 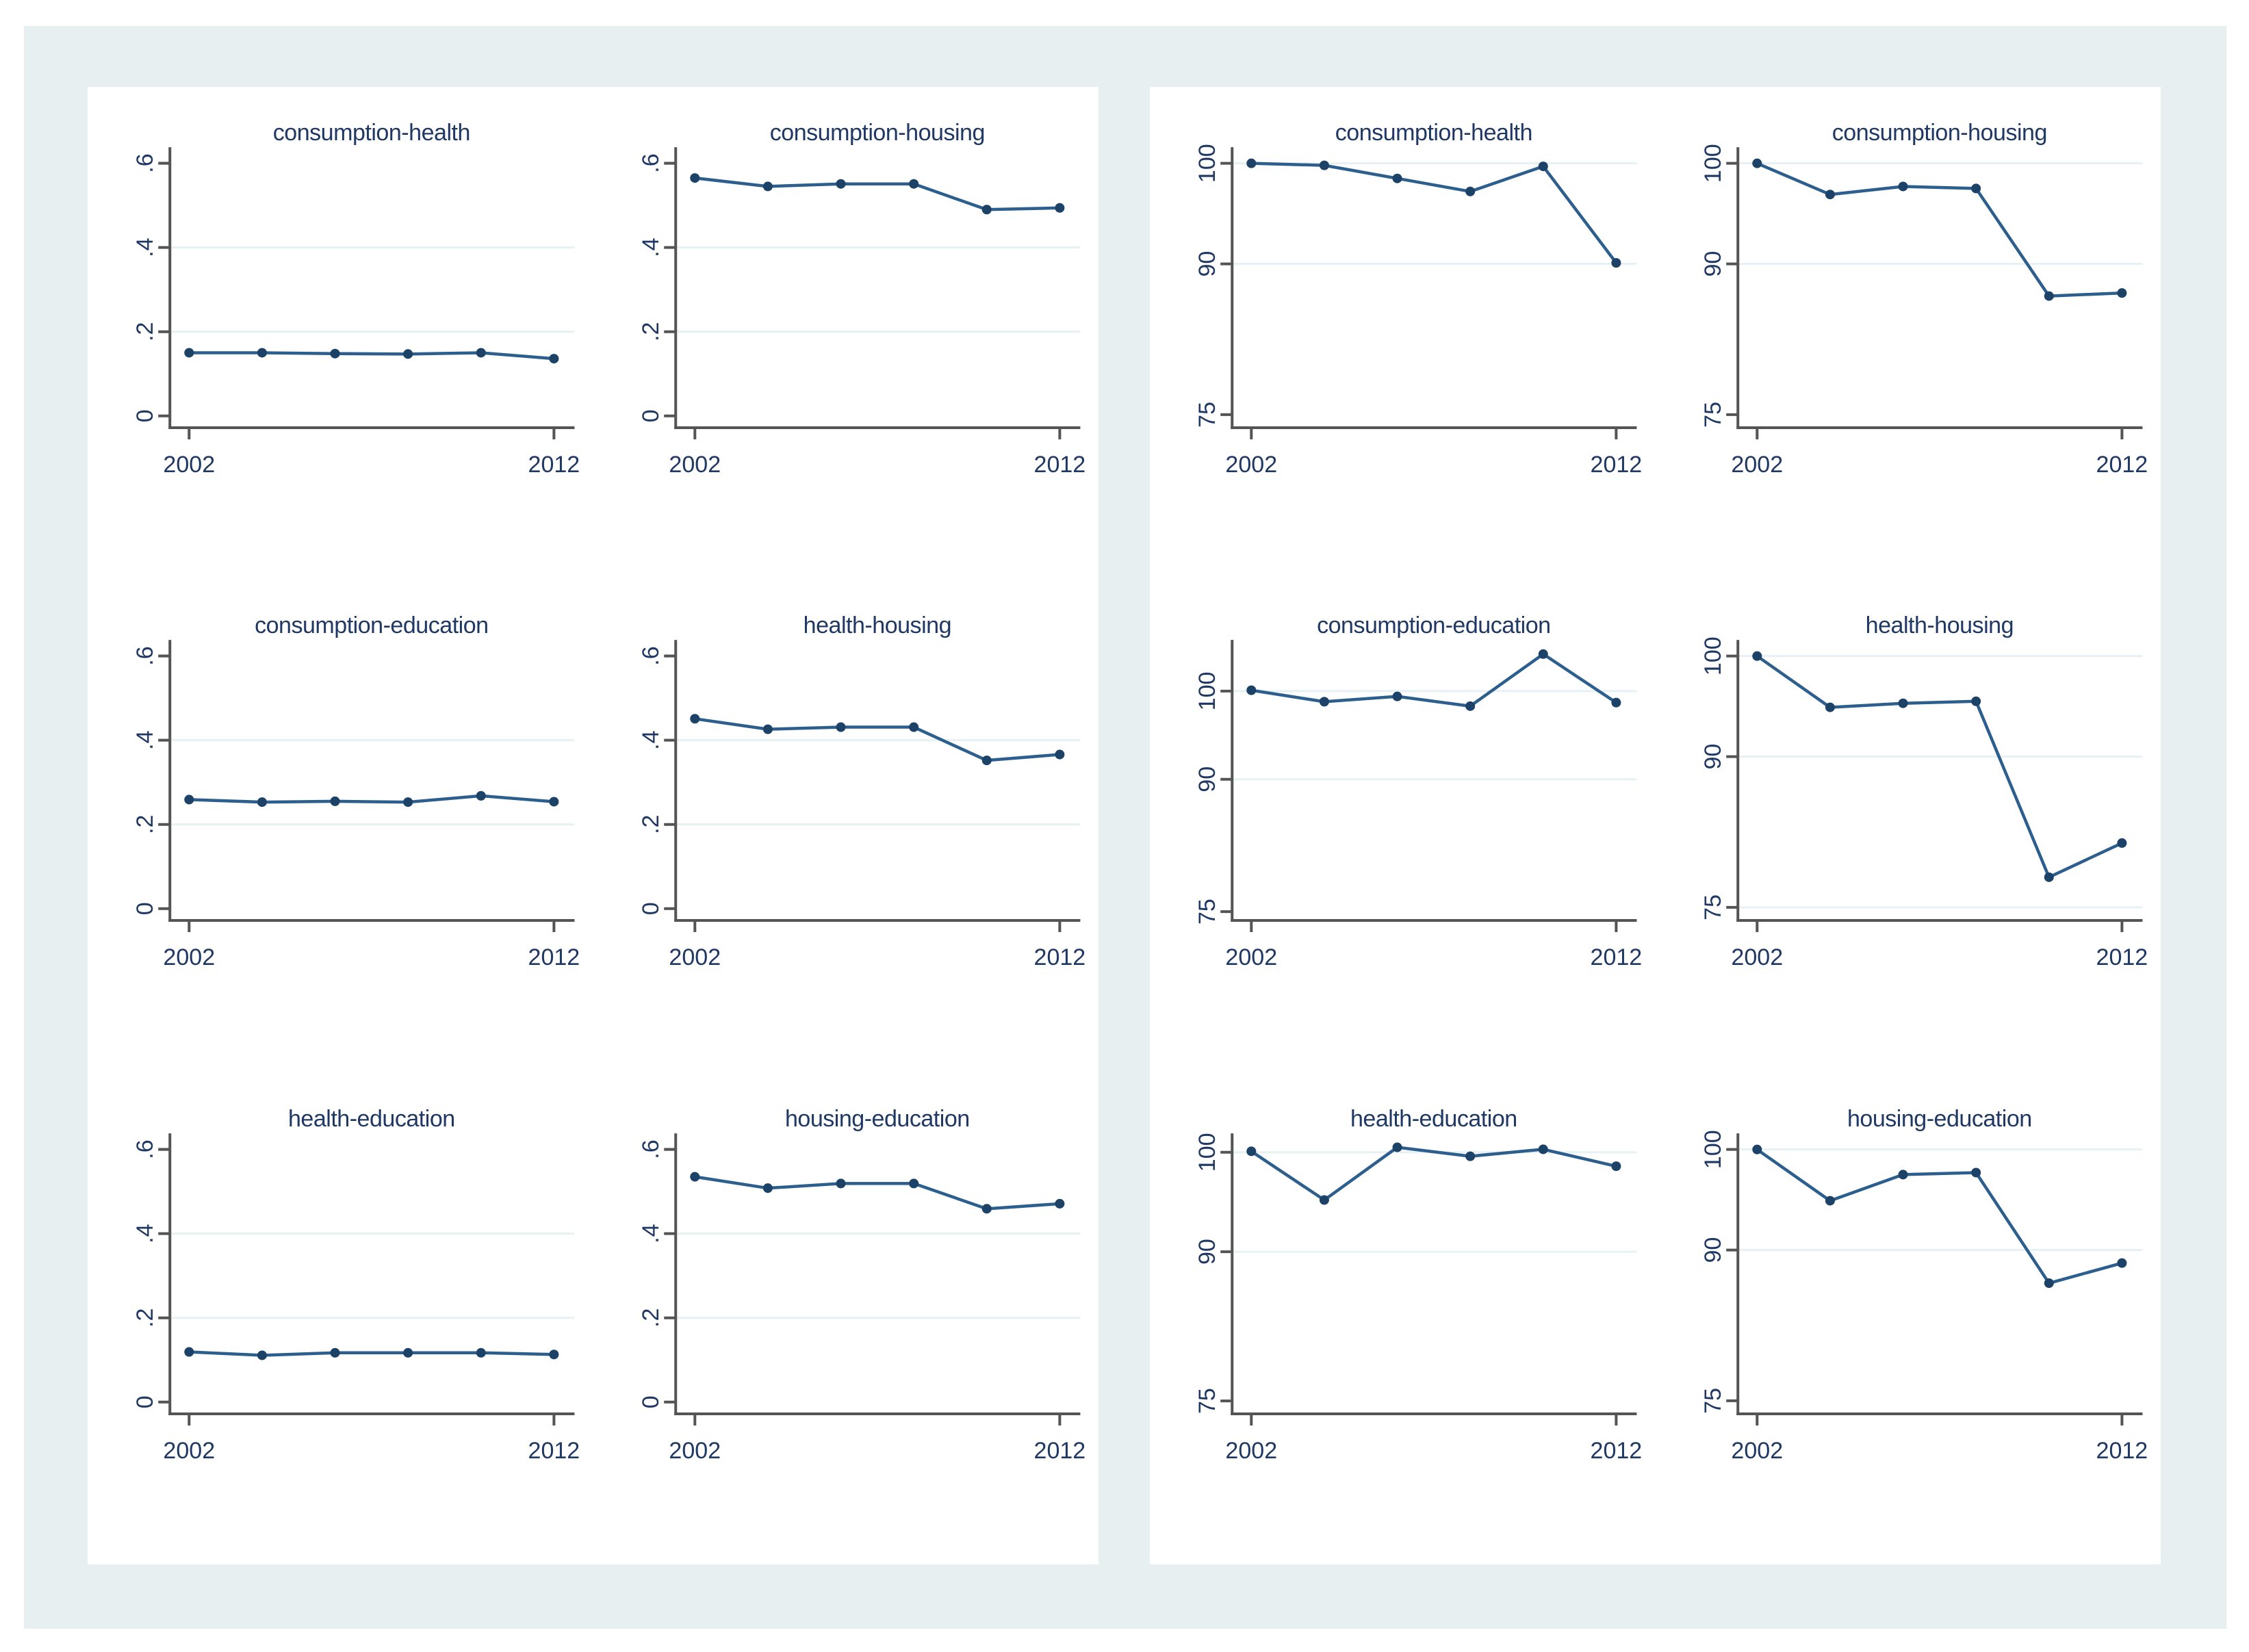 I want to click on chart-title: housing-education, so click(x=1939, y=1119).